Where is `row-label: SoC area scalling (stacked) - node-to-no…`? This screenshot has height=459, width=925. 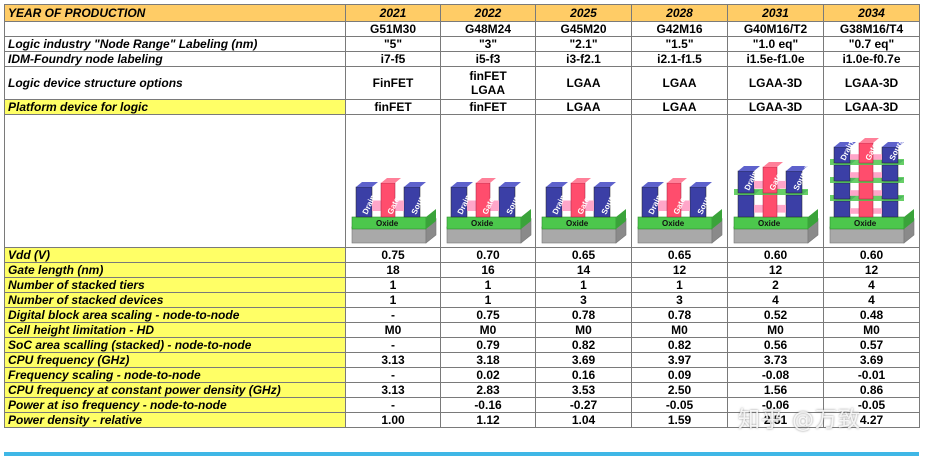
row-label: SoC area scalling (stacked) - node-to-no… is located at coordinates (175, 345).